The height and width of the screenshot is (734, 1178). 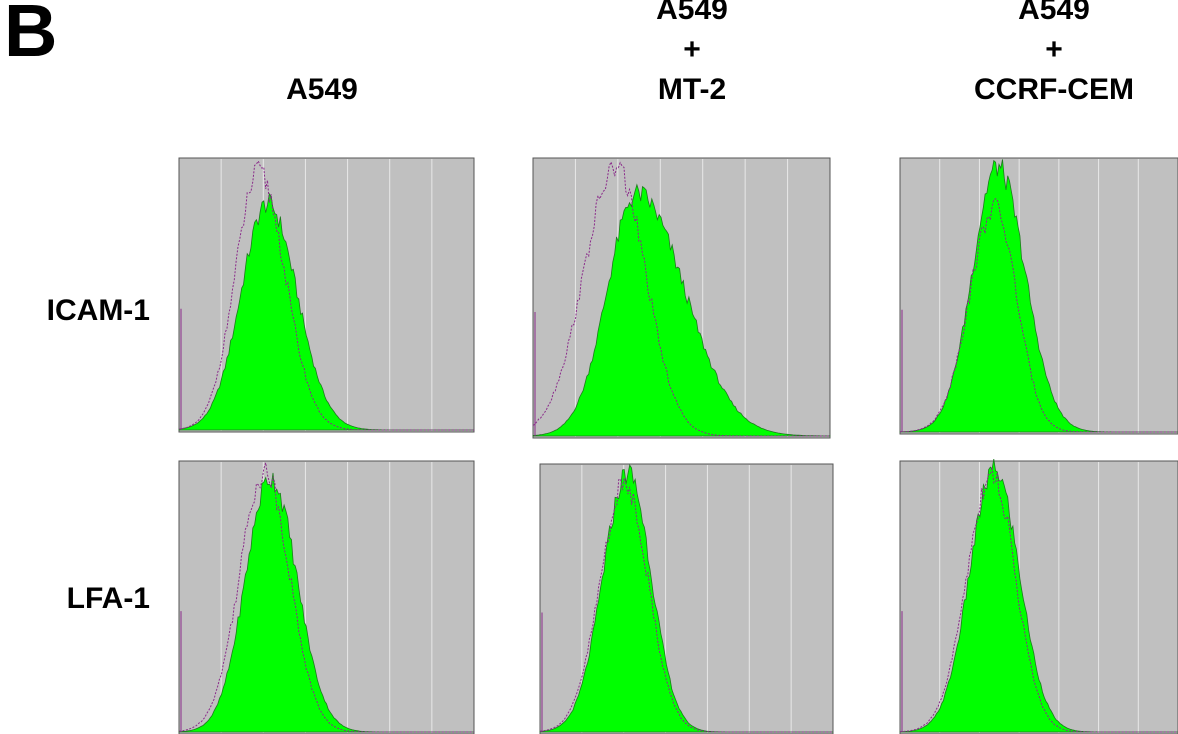 I want to click on column-header-a549-mt2: A549 + MT-2, so click(x=692, y=55).